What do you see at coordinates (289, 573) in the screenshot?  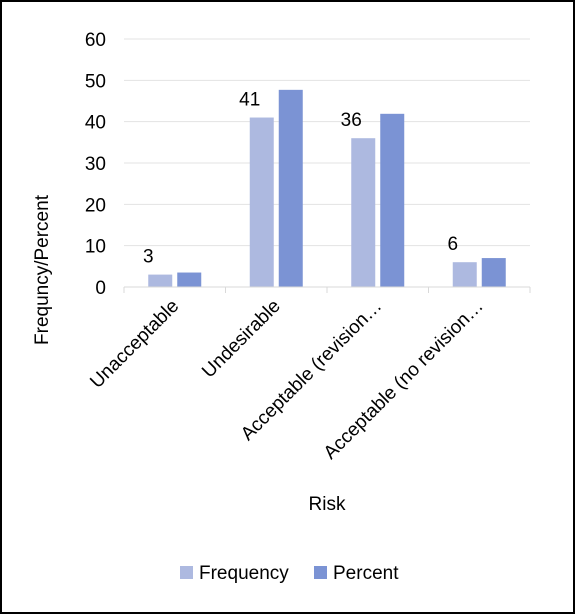 I see `legend: Frequency Percent` at bounding box center [289, 573].